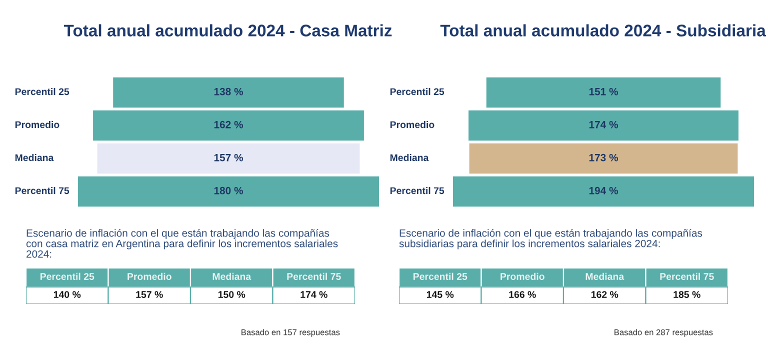 The height and width of the screenshot is (348, 768). I want to click on text: 157 %, so click(149, 294).